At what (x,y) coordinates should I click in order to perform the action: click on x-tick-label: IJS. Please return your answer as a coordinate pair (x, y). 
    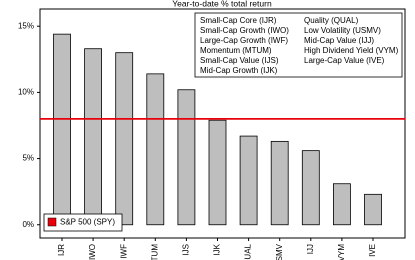
    Looking at the image, I should click on (186, 250).